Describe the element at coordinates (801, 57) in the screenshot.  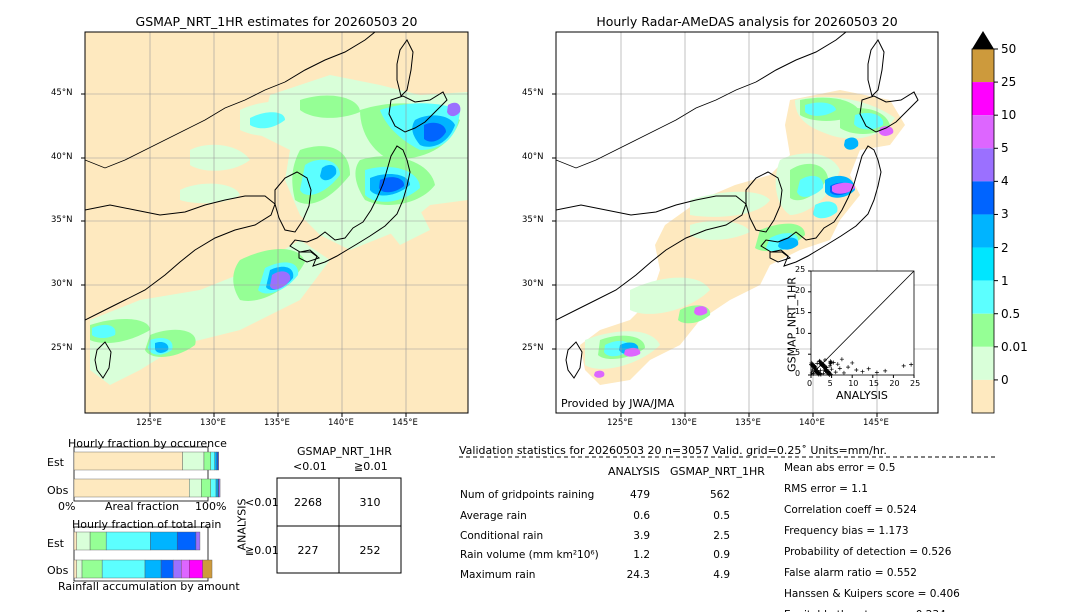
I see `coastline-north` at that location.